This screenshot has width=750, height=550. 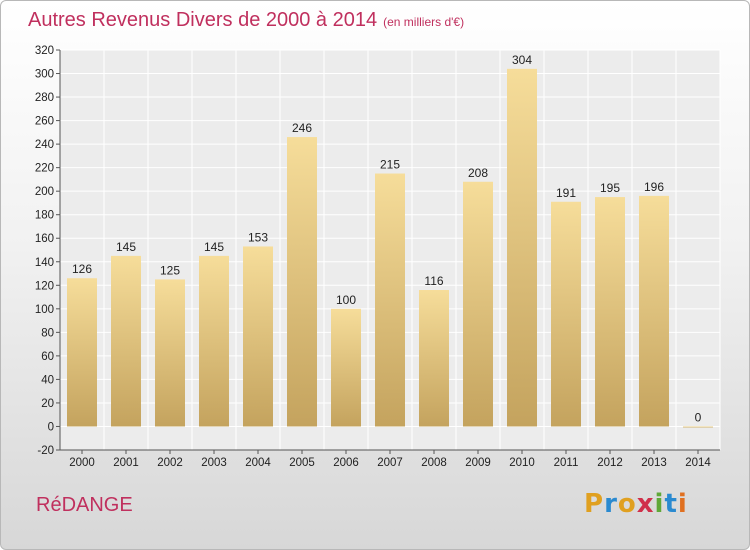 What do you see at coordinates (610, 463) in the screenshot?
I see `x-tick-label: 2012` at bounding box center [610, 463].